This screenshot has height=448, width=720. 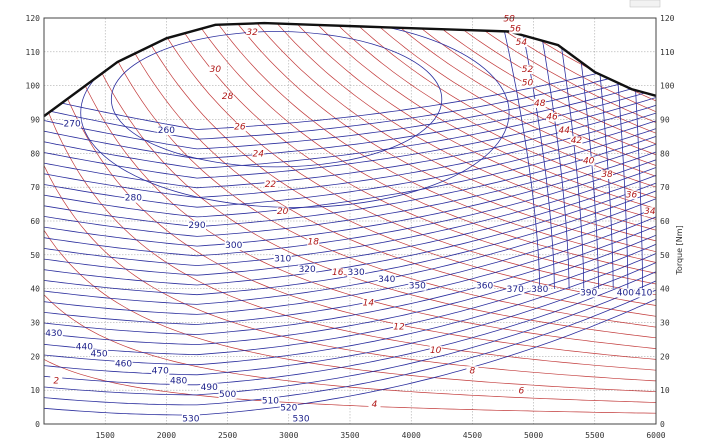 I want to click on y-tick-labels-right: 0 10 20 30 40 50 60 70 80 90 100 110 120, so click(x=667, y=221).